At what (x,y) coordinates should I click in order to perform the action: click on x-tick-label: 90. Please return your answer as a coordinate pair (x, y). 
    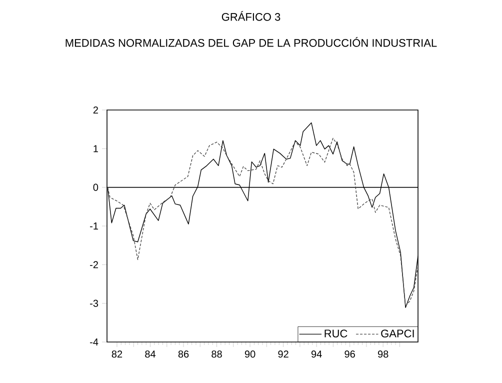
    Looking at the image, I should click on (250, 354).